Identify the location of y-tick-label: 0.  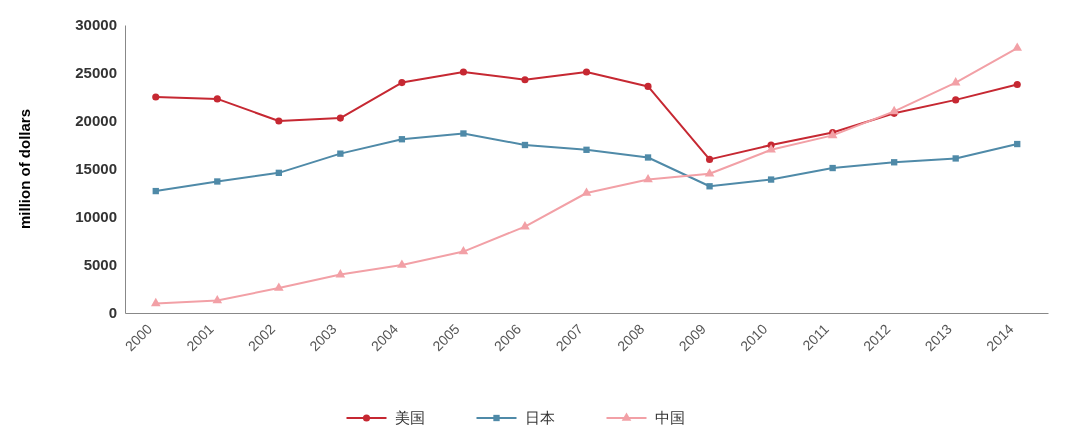
(112, 313).